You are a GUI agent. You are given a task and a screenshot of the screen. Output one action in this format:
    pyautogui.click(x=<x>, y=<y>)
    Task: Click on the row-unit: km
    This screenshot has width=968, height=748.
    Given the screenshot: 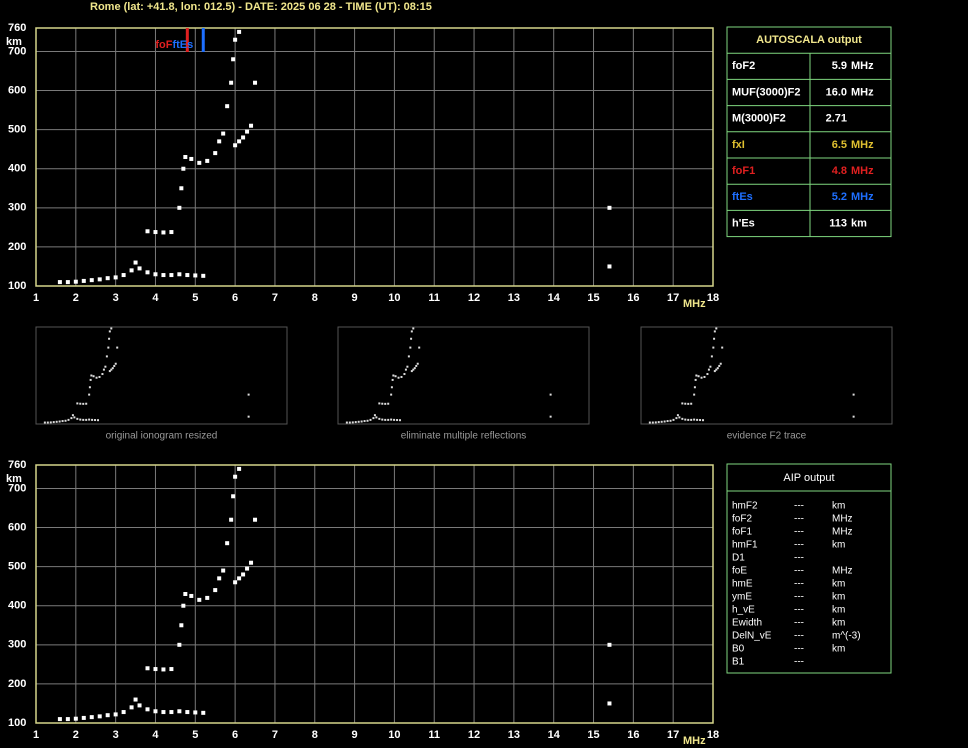 What is the action you would take?
    pyautogui.click(x=859, y=223)
    